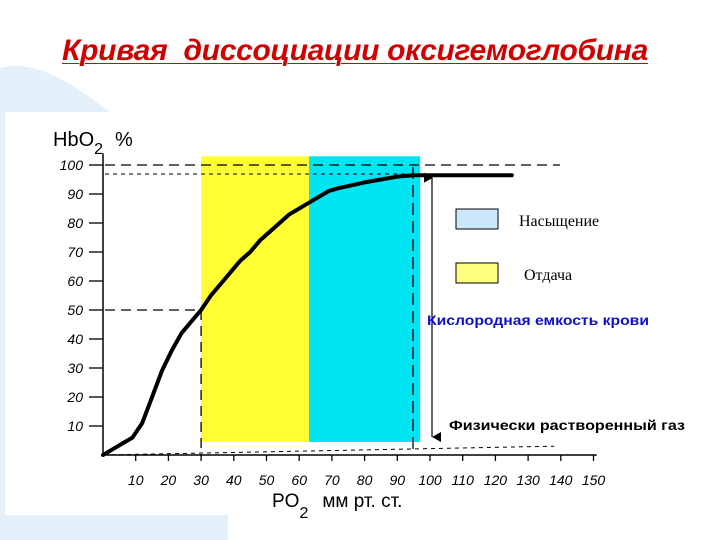 The image size is (720, 540). I want to click on annotation-oxygen-capacity: Кислородная емкость крови, so click(538, 320).